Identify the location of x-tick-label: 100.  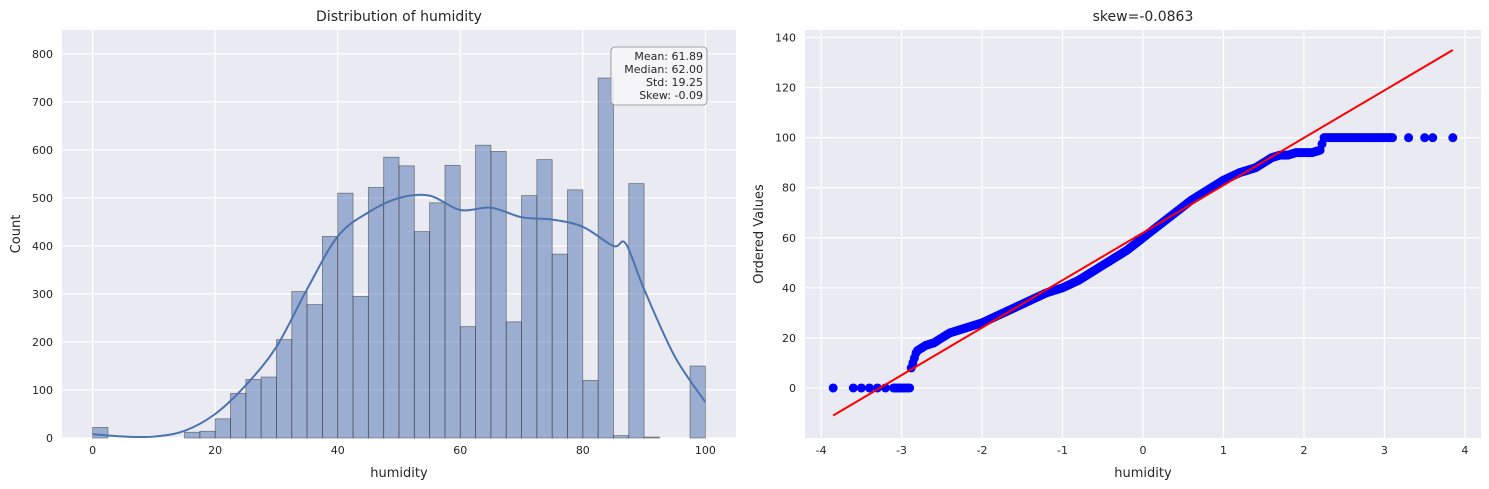
(705, 450).